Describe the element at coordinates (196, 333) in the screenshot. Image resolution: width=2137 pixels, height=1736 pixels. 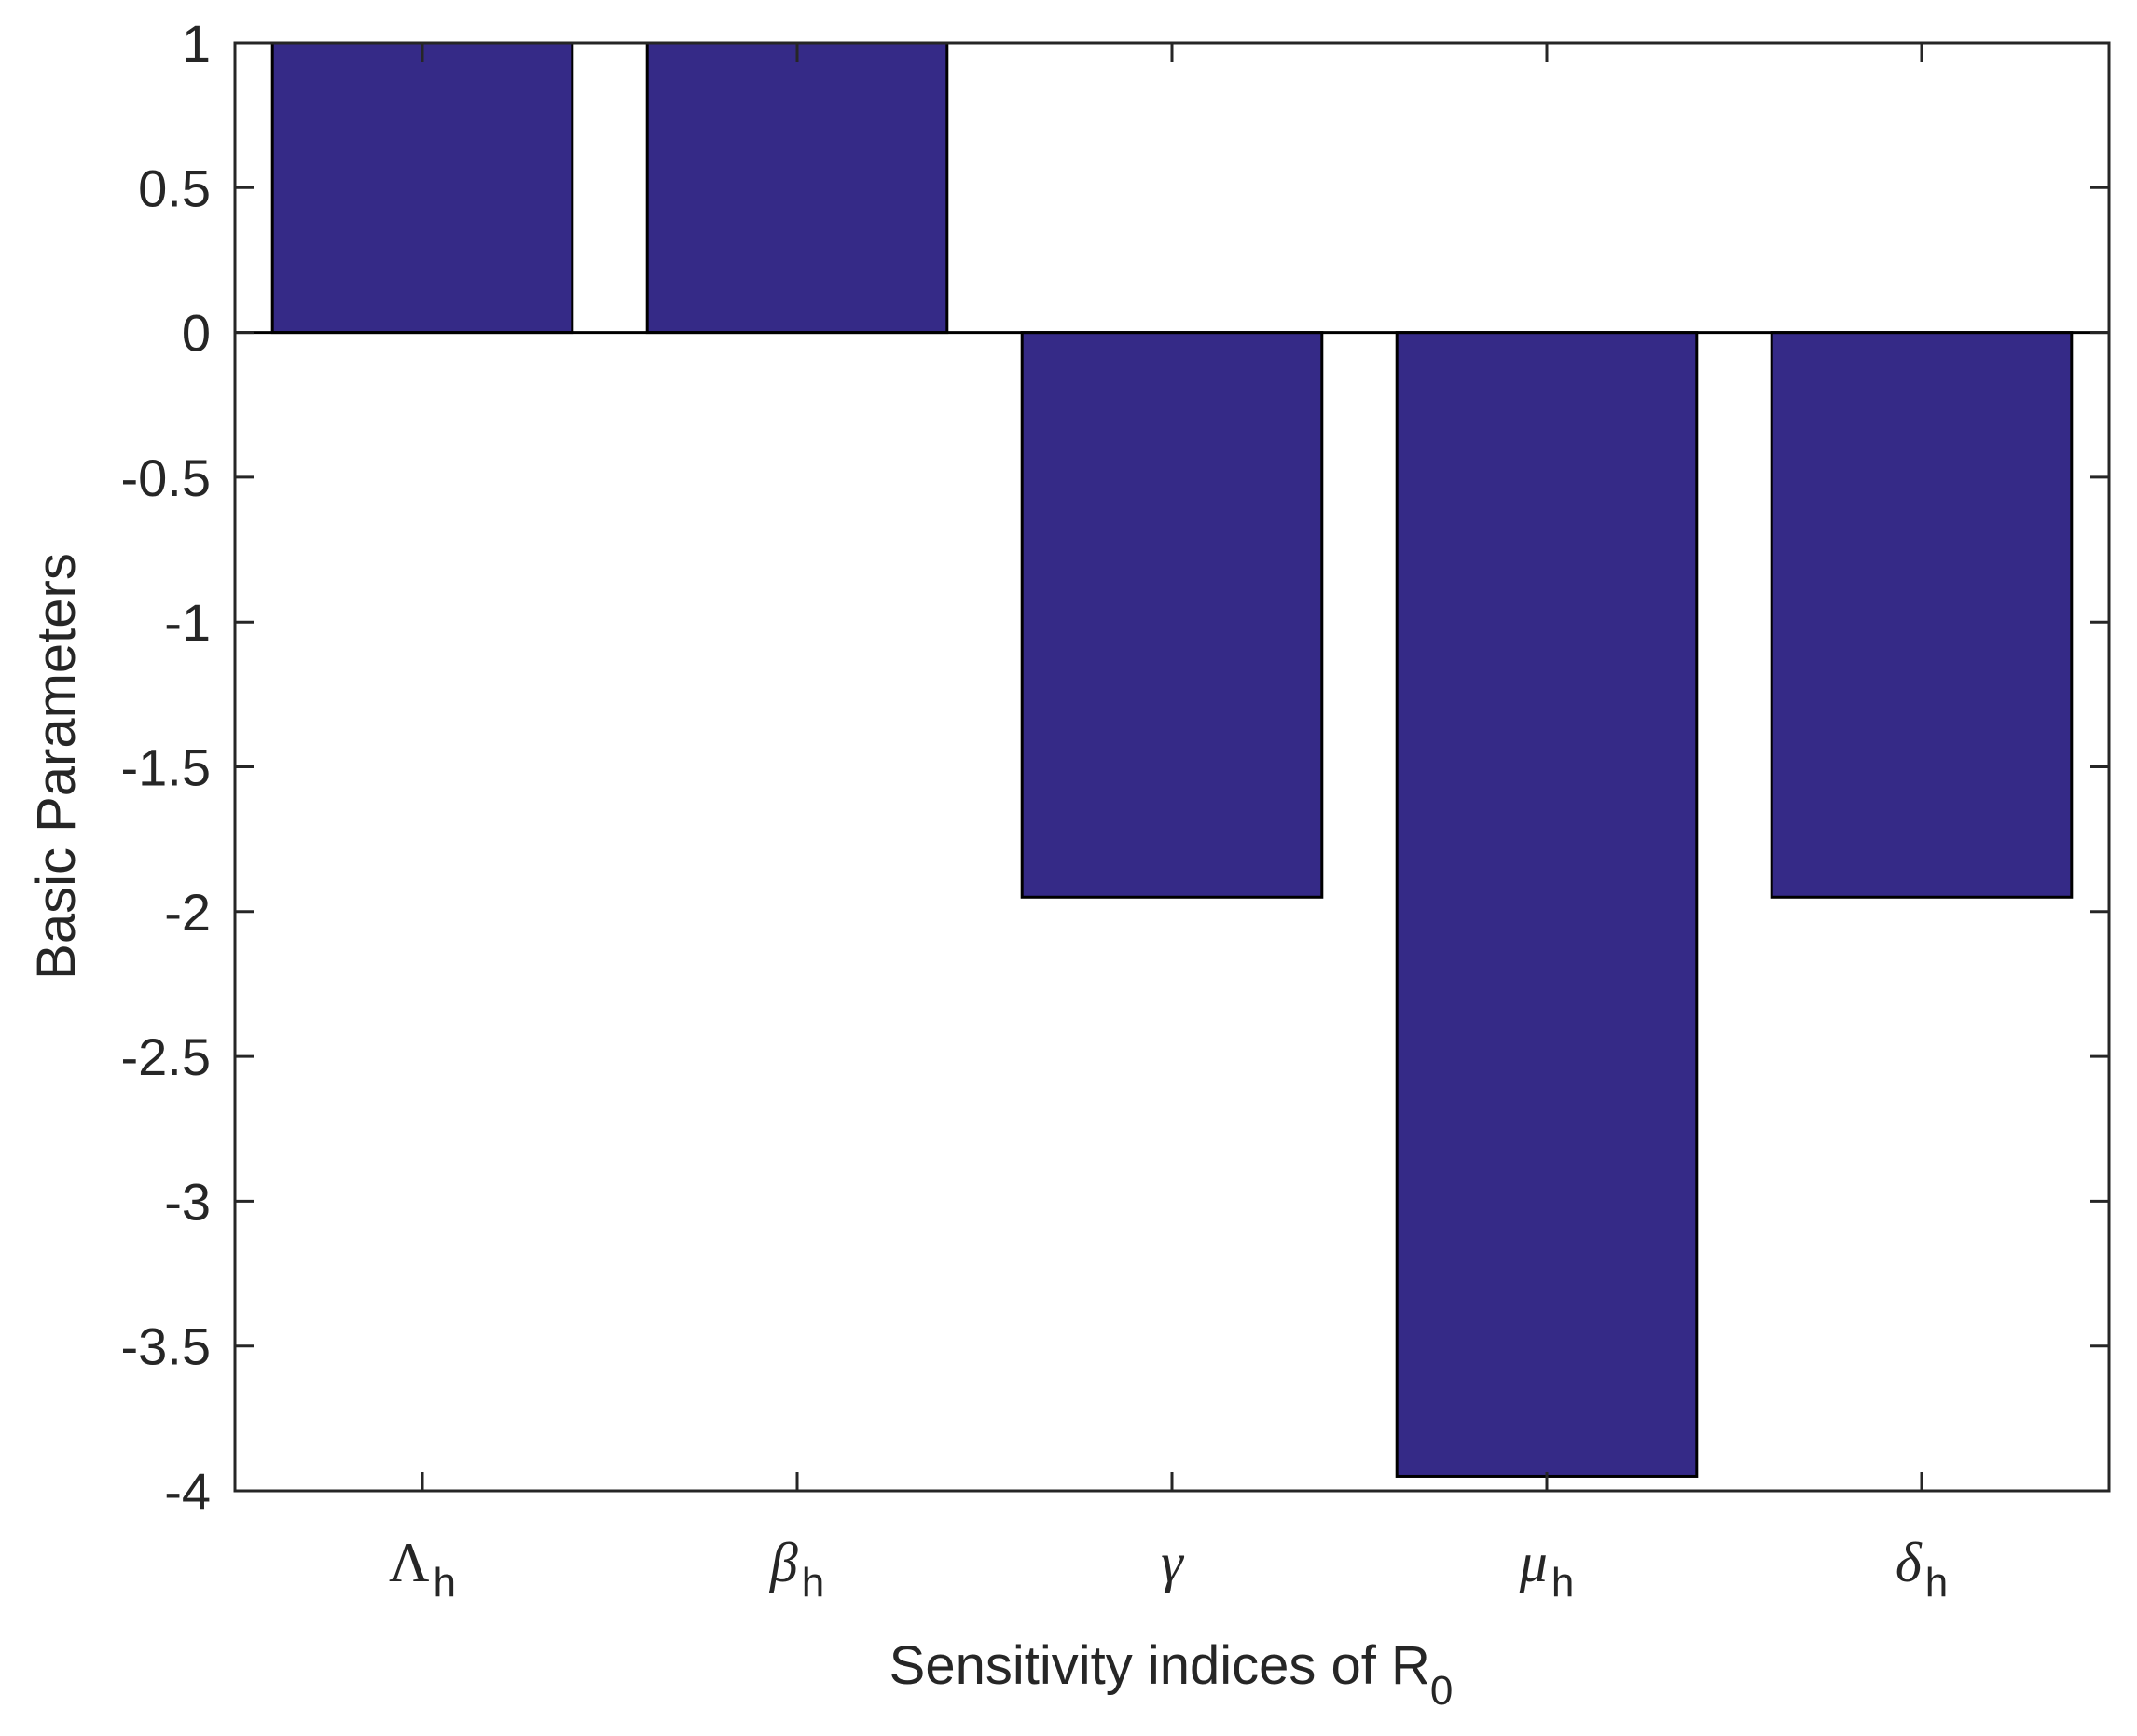
I see `y-tick-label-2: 0` at that location.